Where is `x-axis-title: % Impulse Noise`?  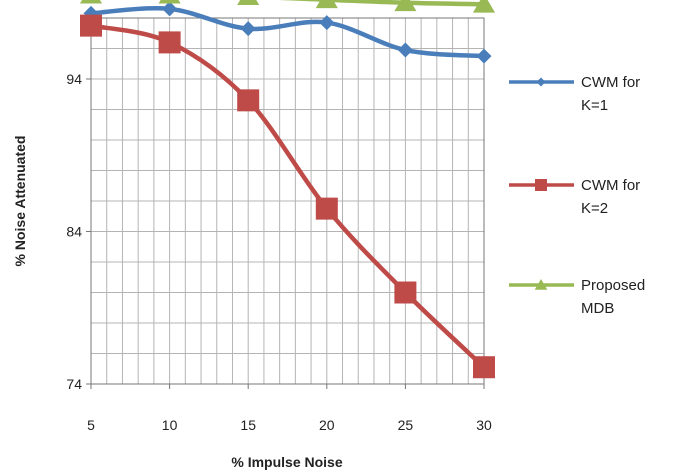 x-axis-title: % Impulse Noise is located at coordinates (286, 462).